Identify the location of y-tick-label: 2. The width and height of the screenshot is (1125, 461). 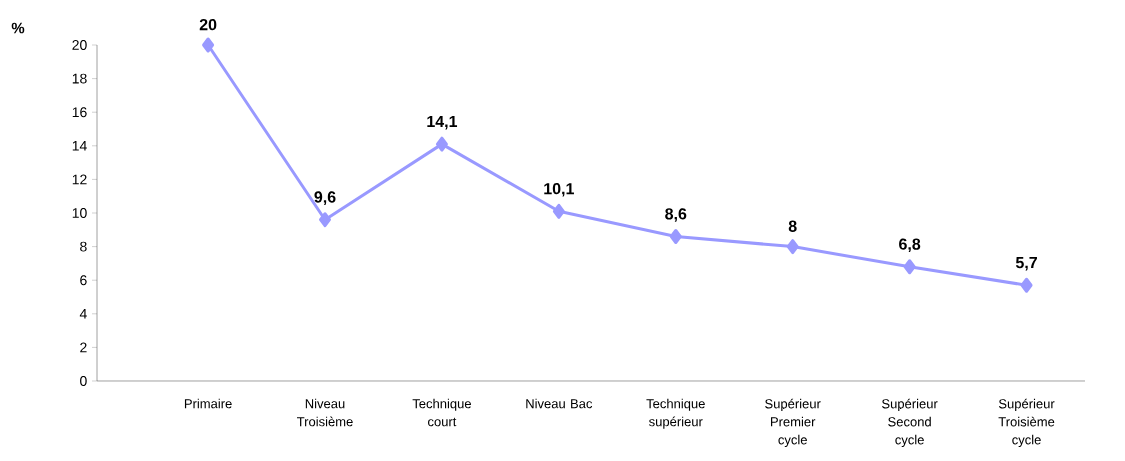
(83, 347).